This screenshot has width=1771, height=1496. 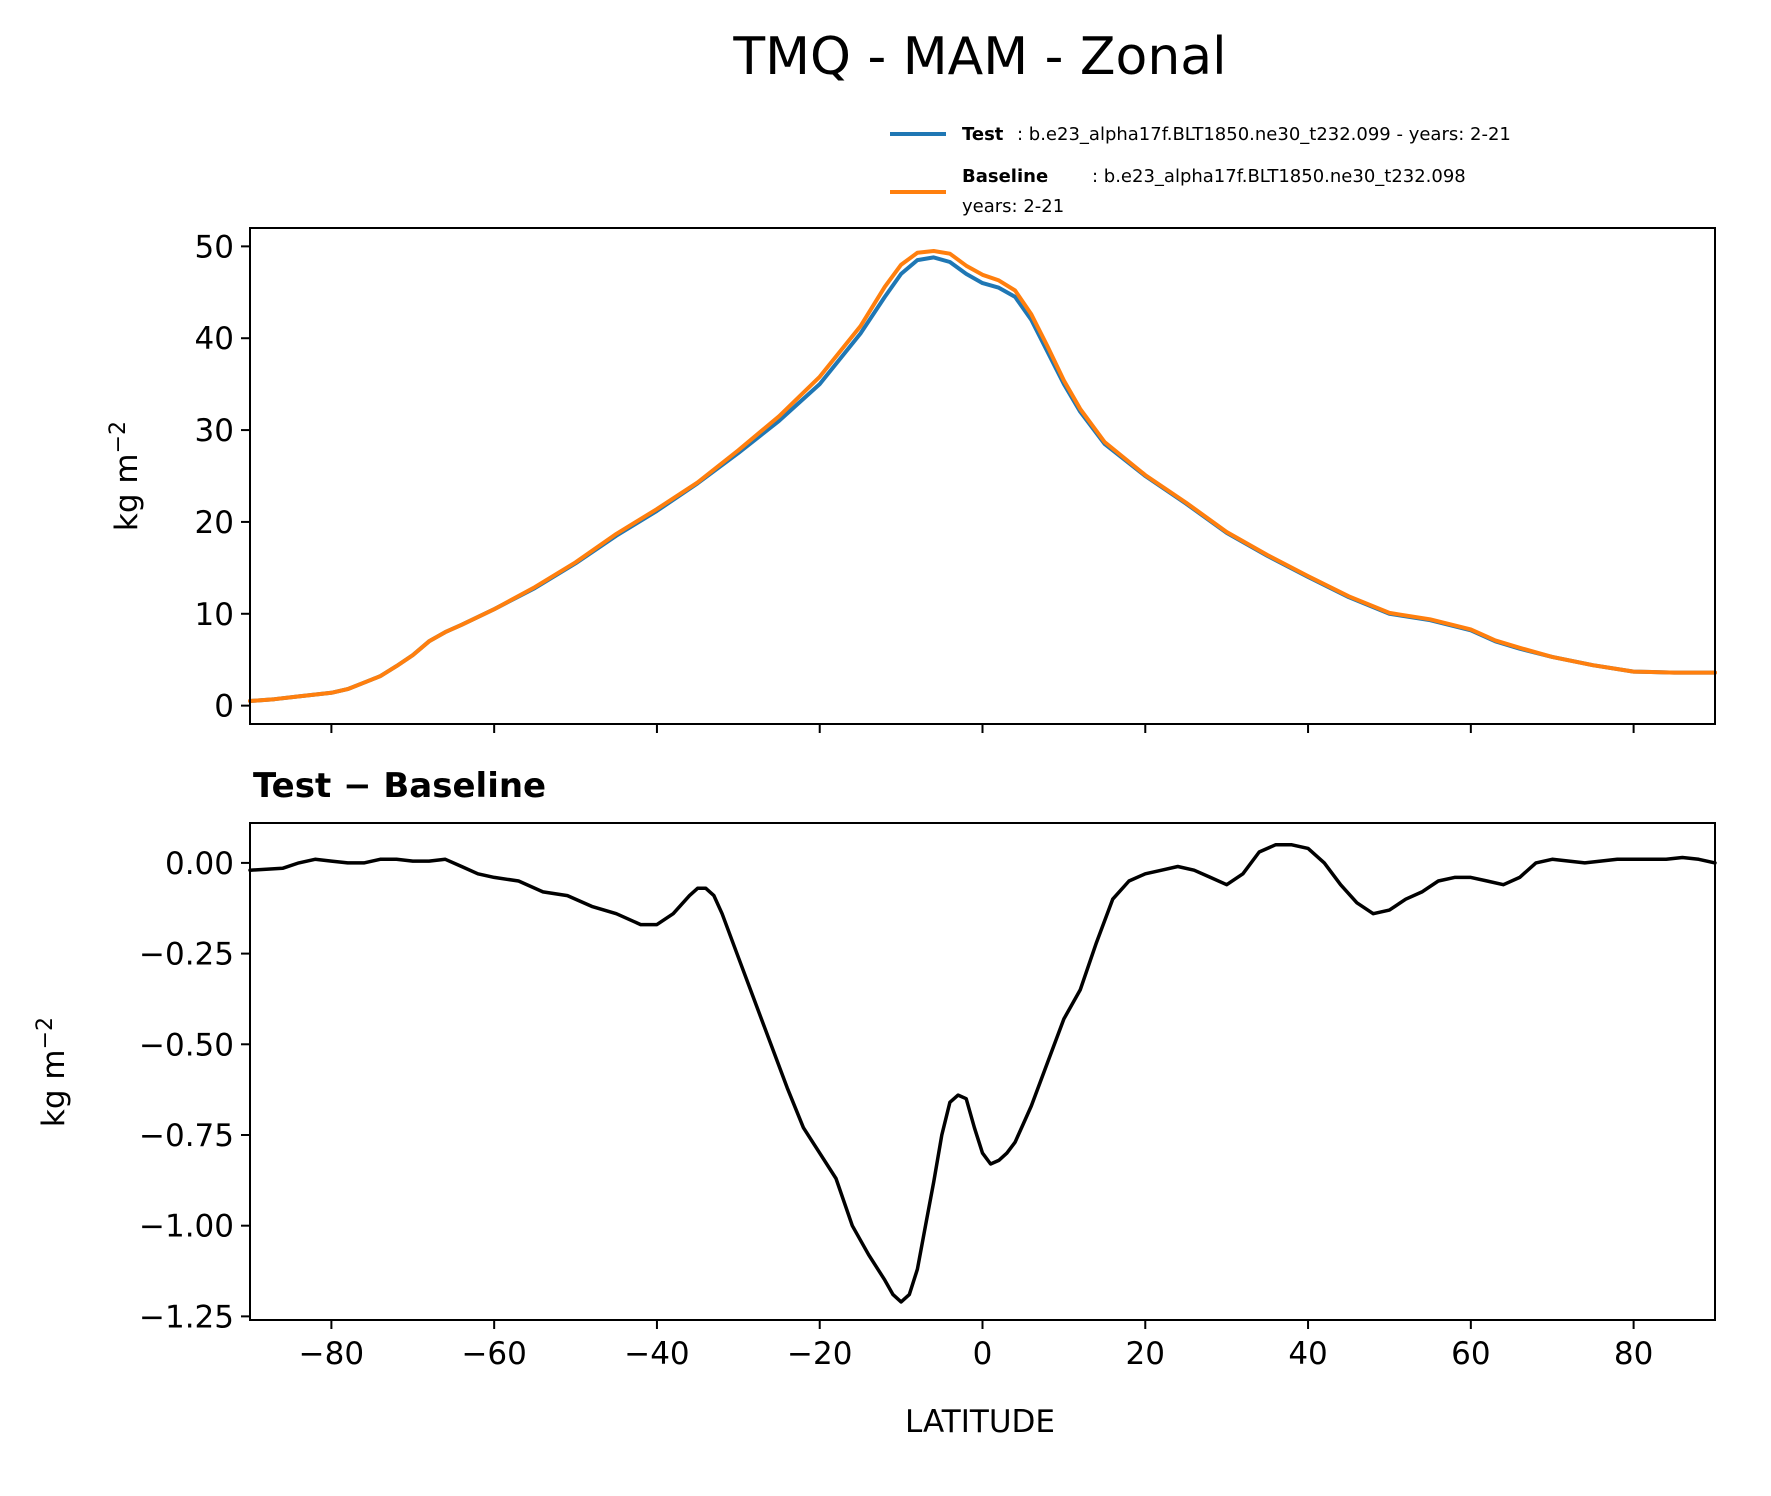 What do you see at coordinates (224, 707) in the screenshot?
I see `top-y-tick-label: 0` at bounding box center [224, 707].